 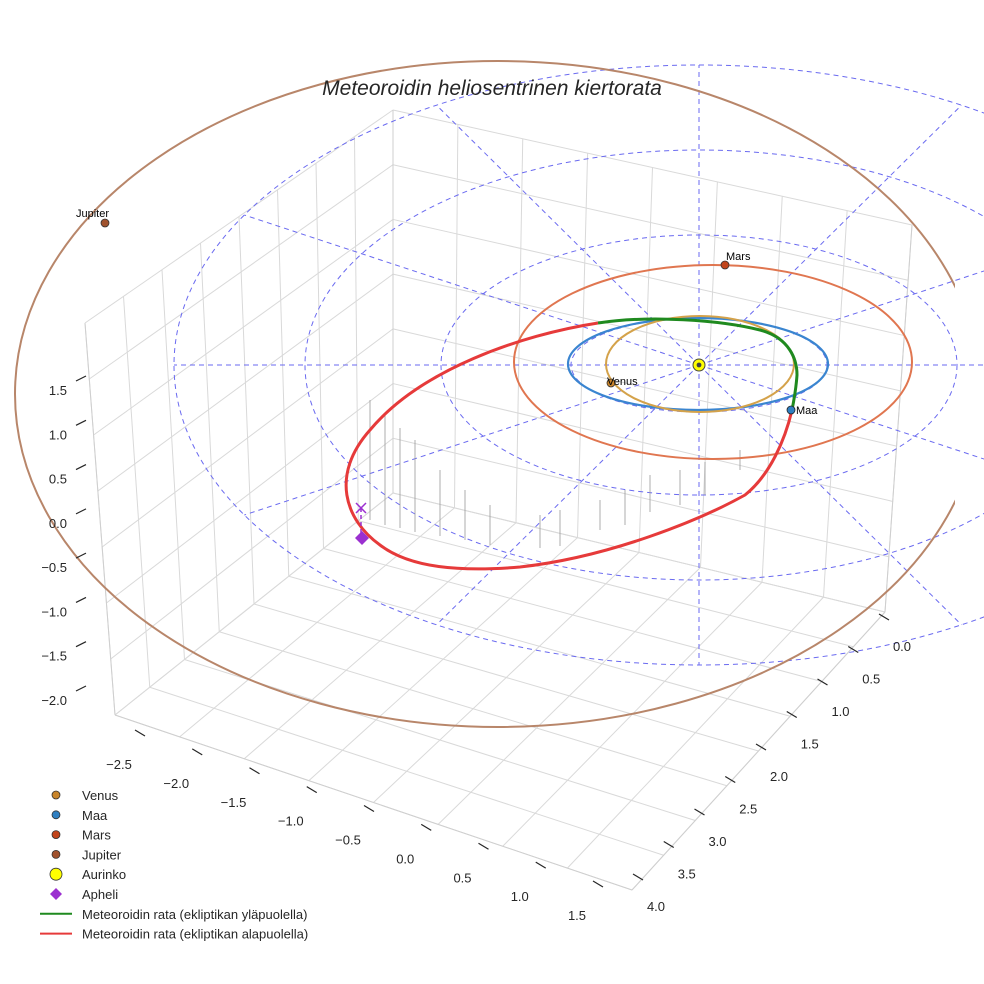 I want to click on mars-label: Mars, so click(x=738, y=257).